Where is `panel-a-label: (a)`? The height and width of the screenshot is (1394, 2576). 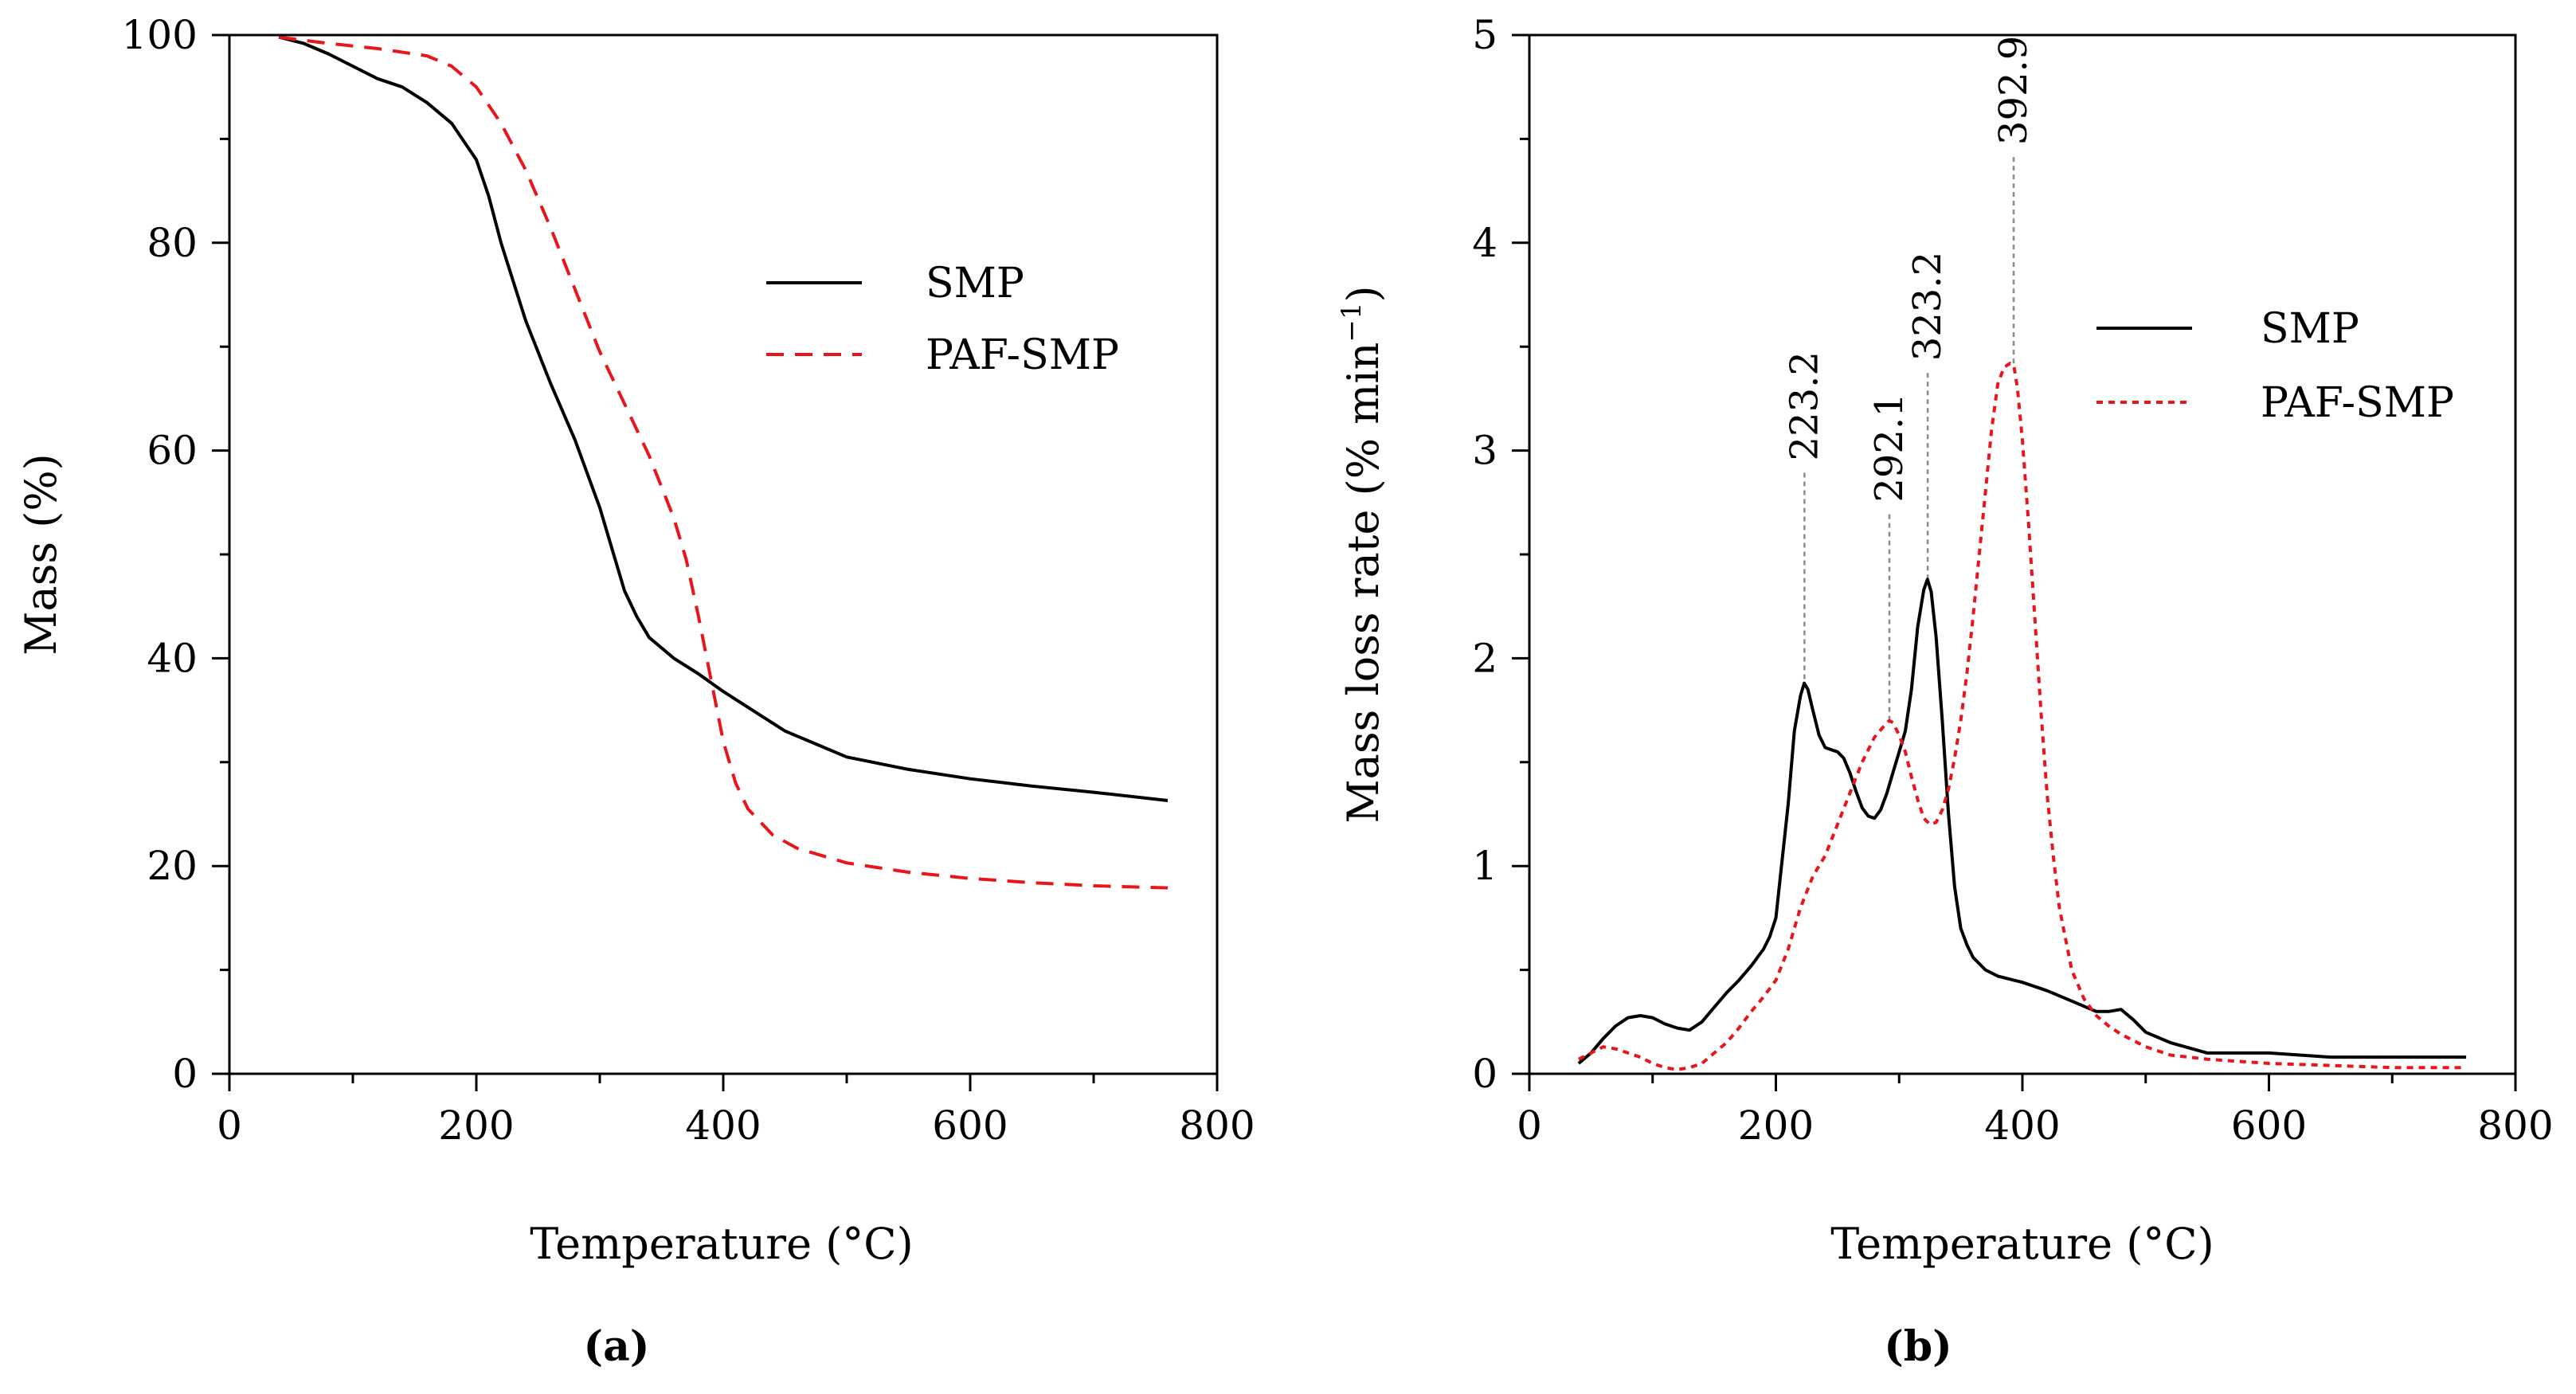
panel-a-label: (a) is located at coordinates (617, 1346).